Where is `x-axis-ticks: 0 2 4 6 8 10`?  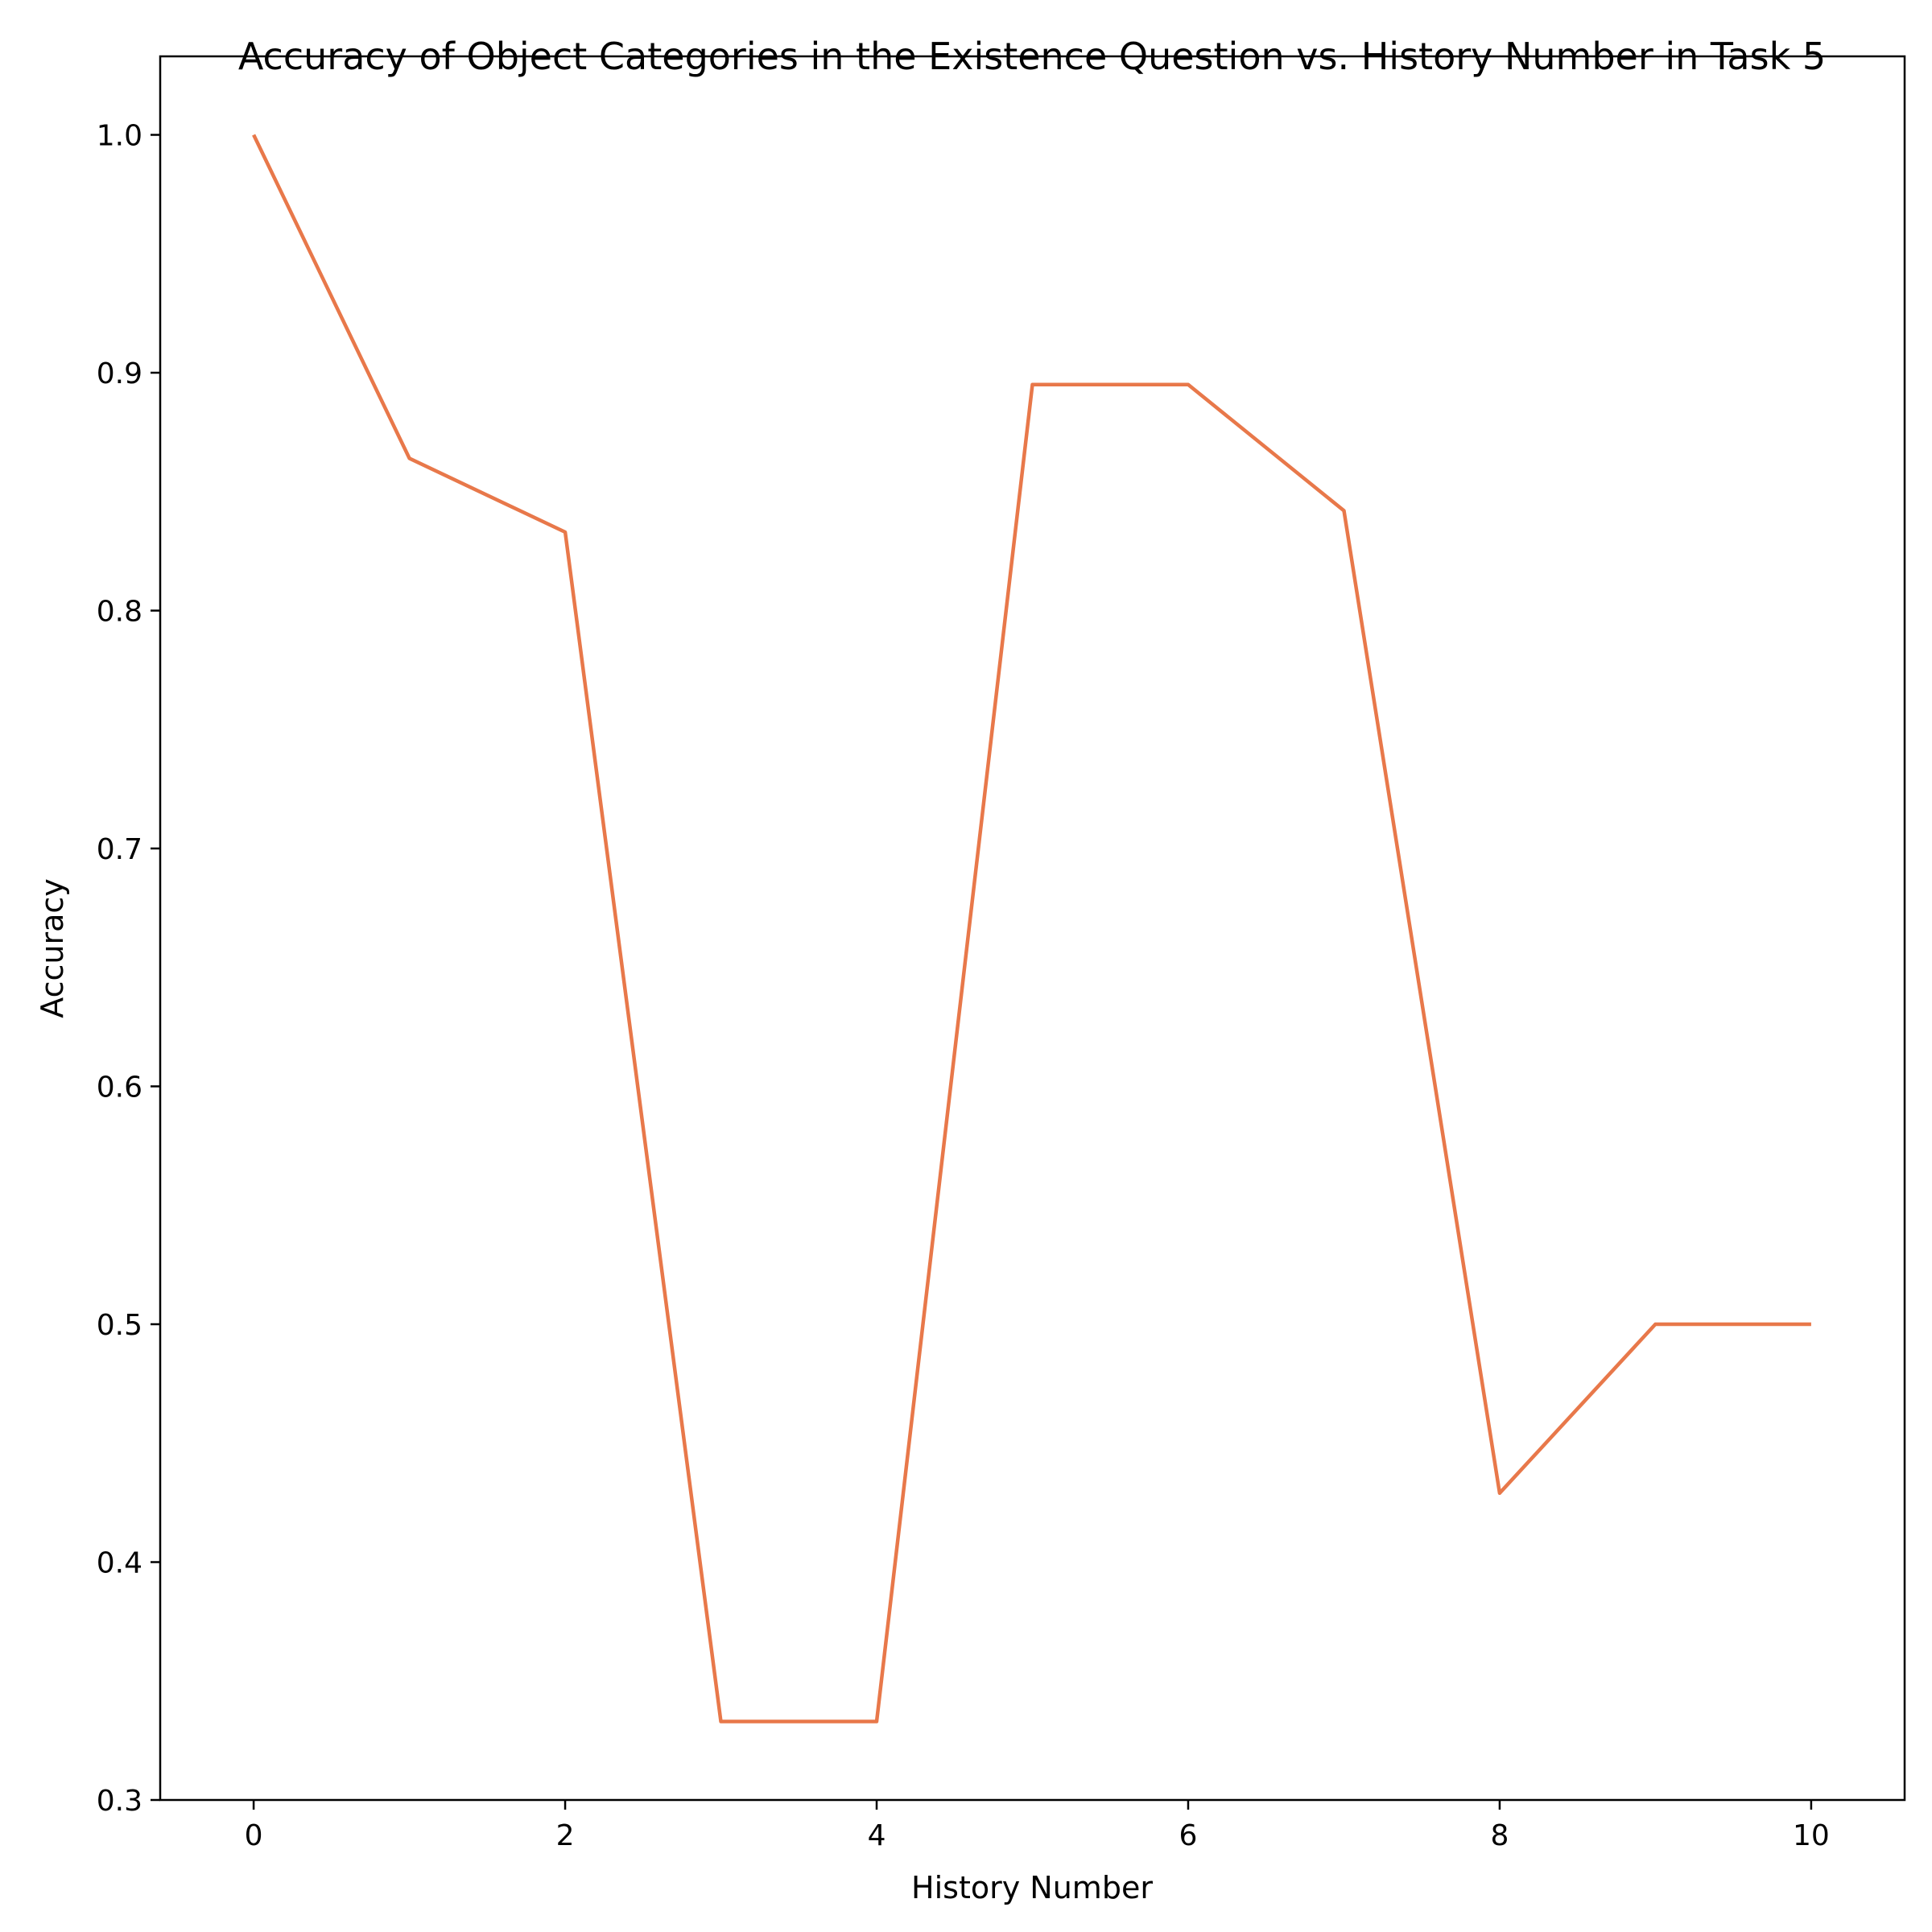 x-axis-ticks: 0 2 4 6 8 10 is located at coordinates (1037, 1826).